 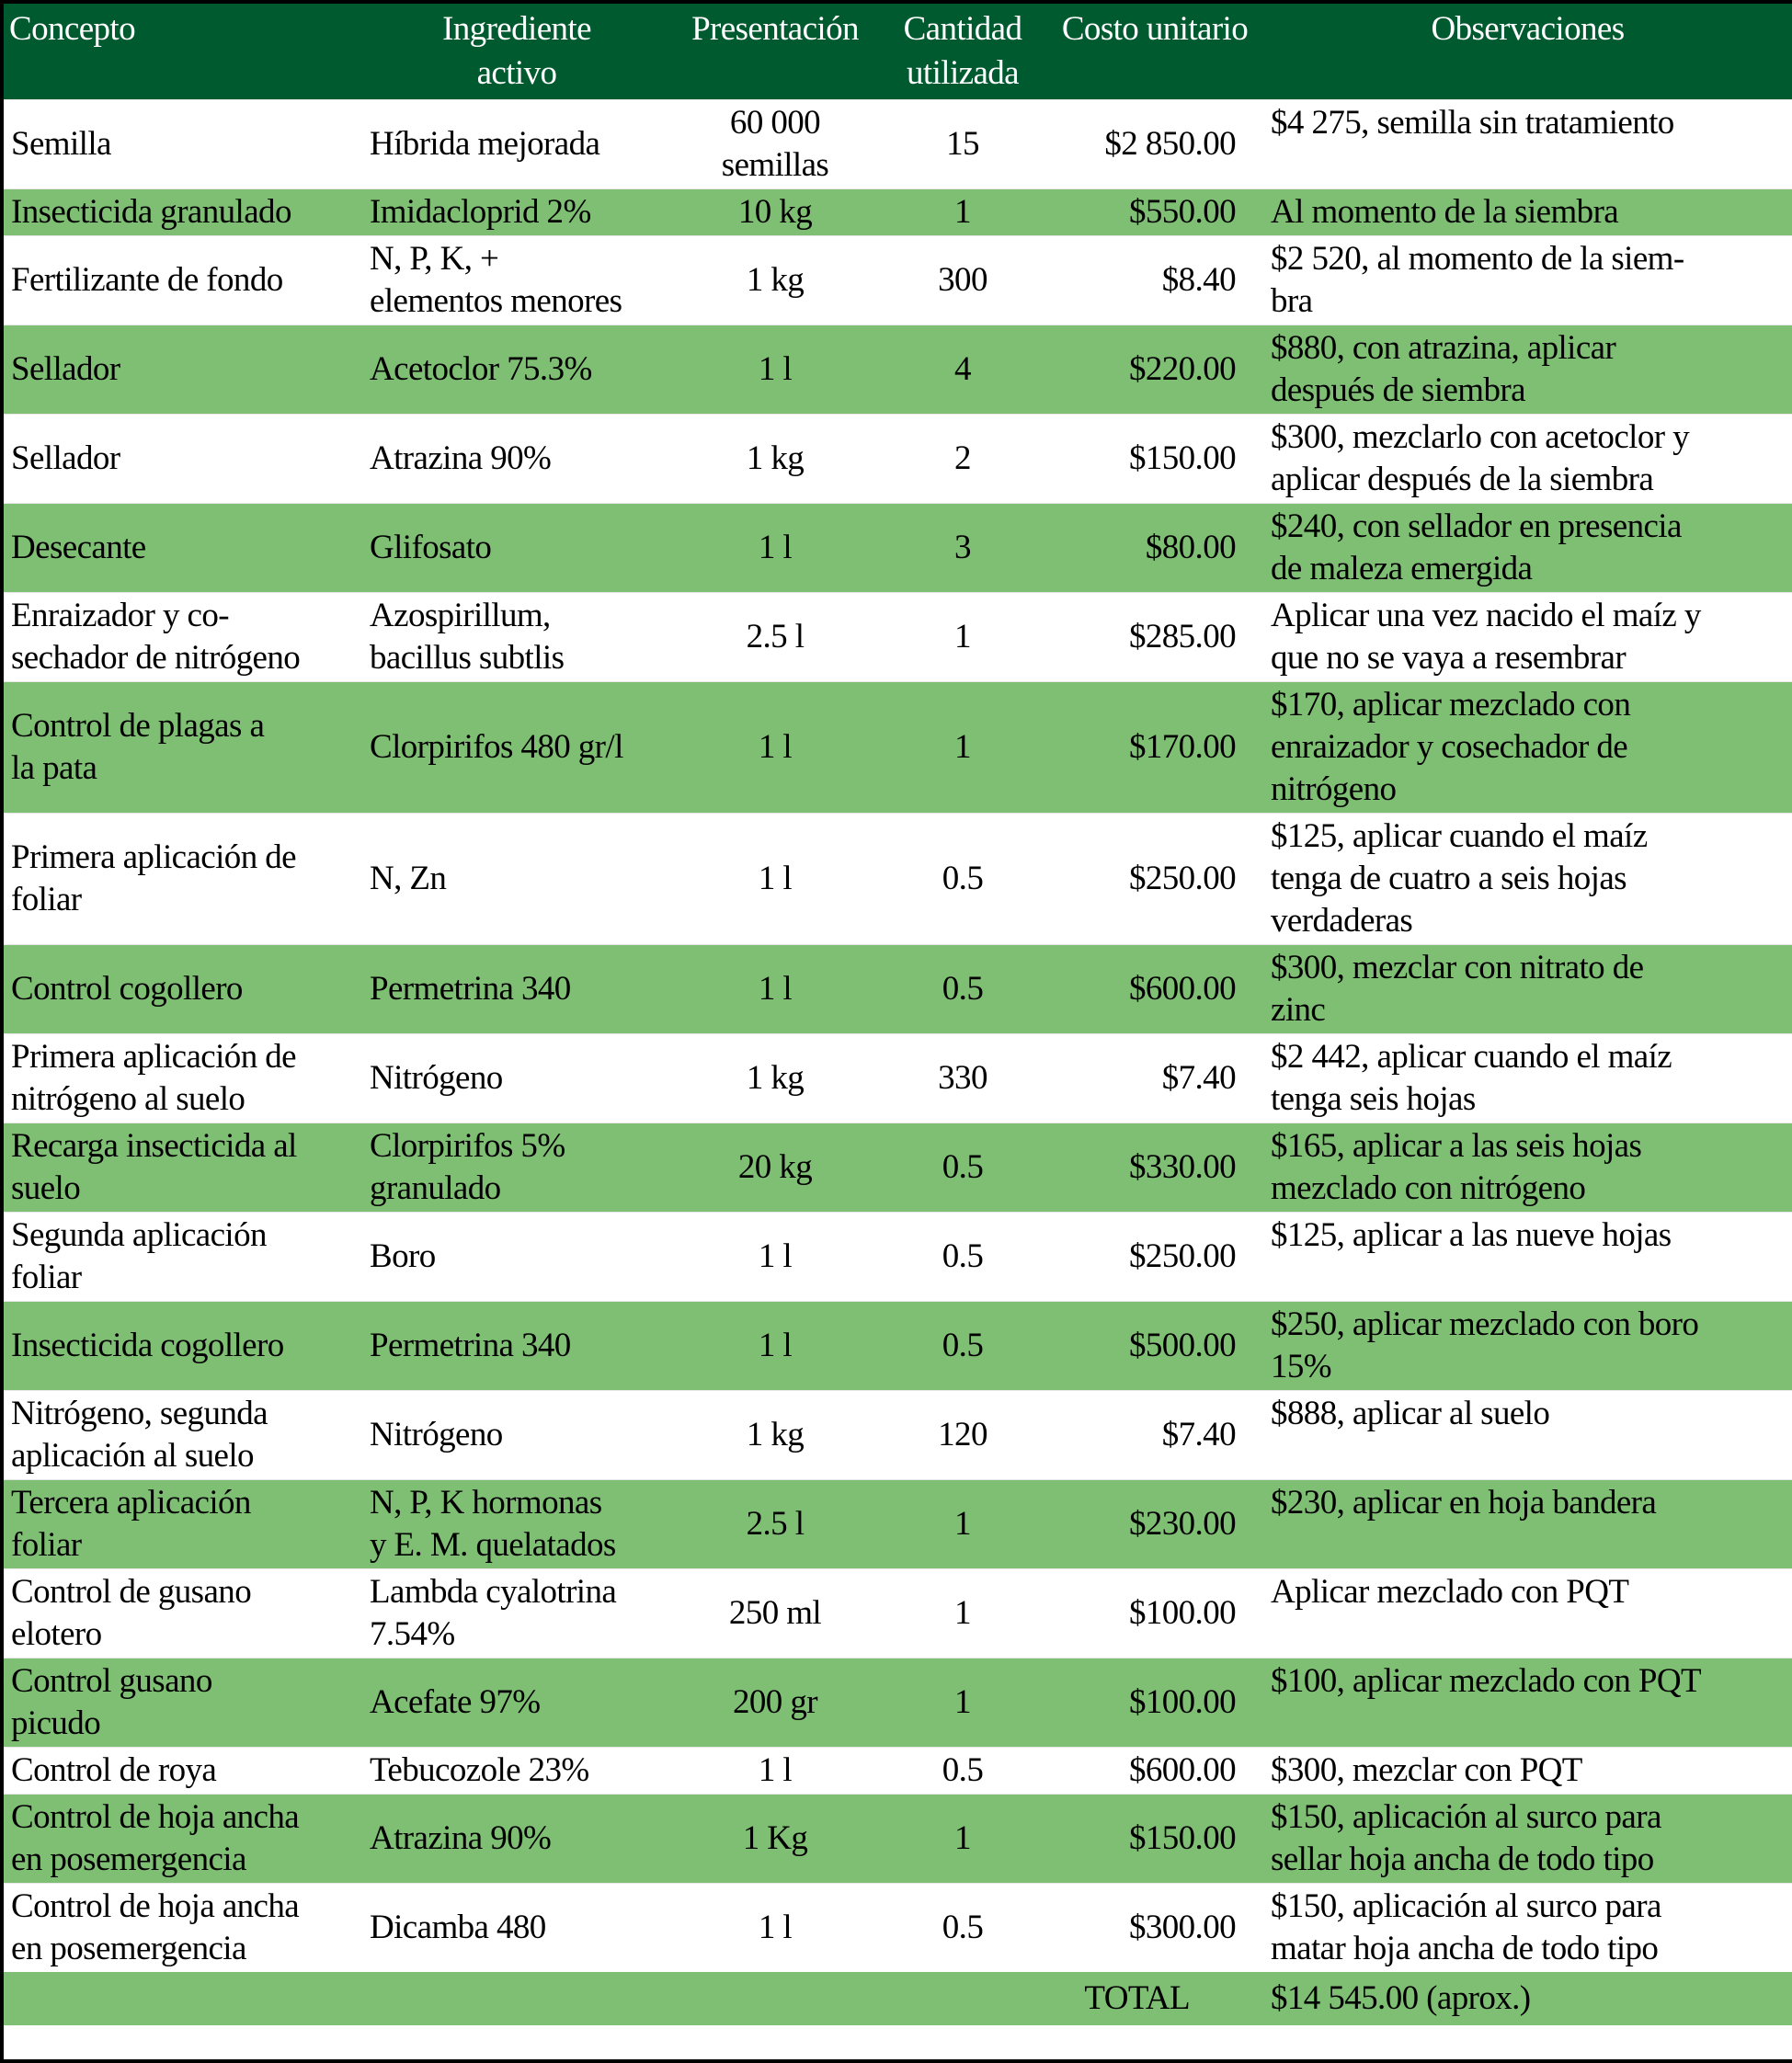 I want to click on cell-costo: $285.00, so click(x=1155, y=637).